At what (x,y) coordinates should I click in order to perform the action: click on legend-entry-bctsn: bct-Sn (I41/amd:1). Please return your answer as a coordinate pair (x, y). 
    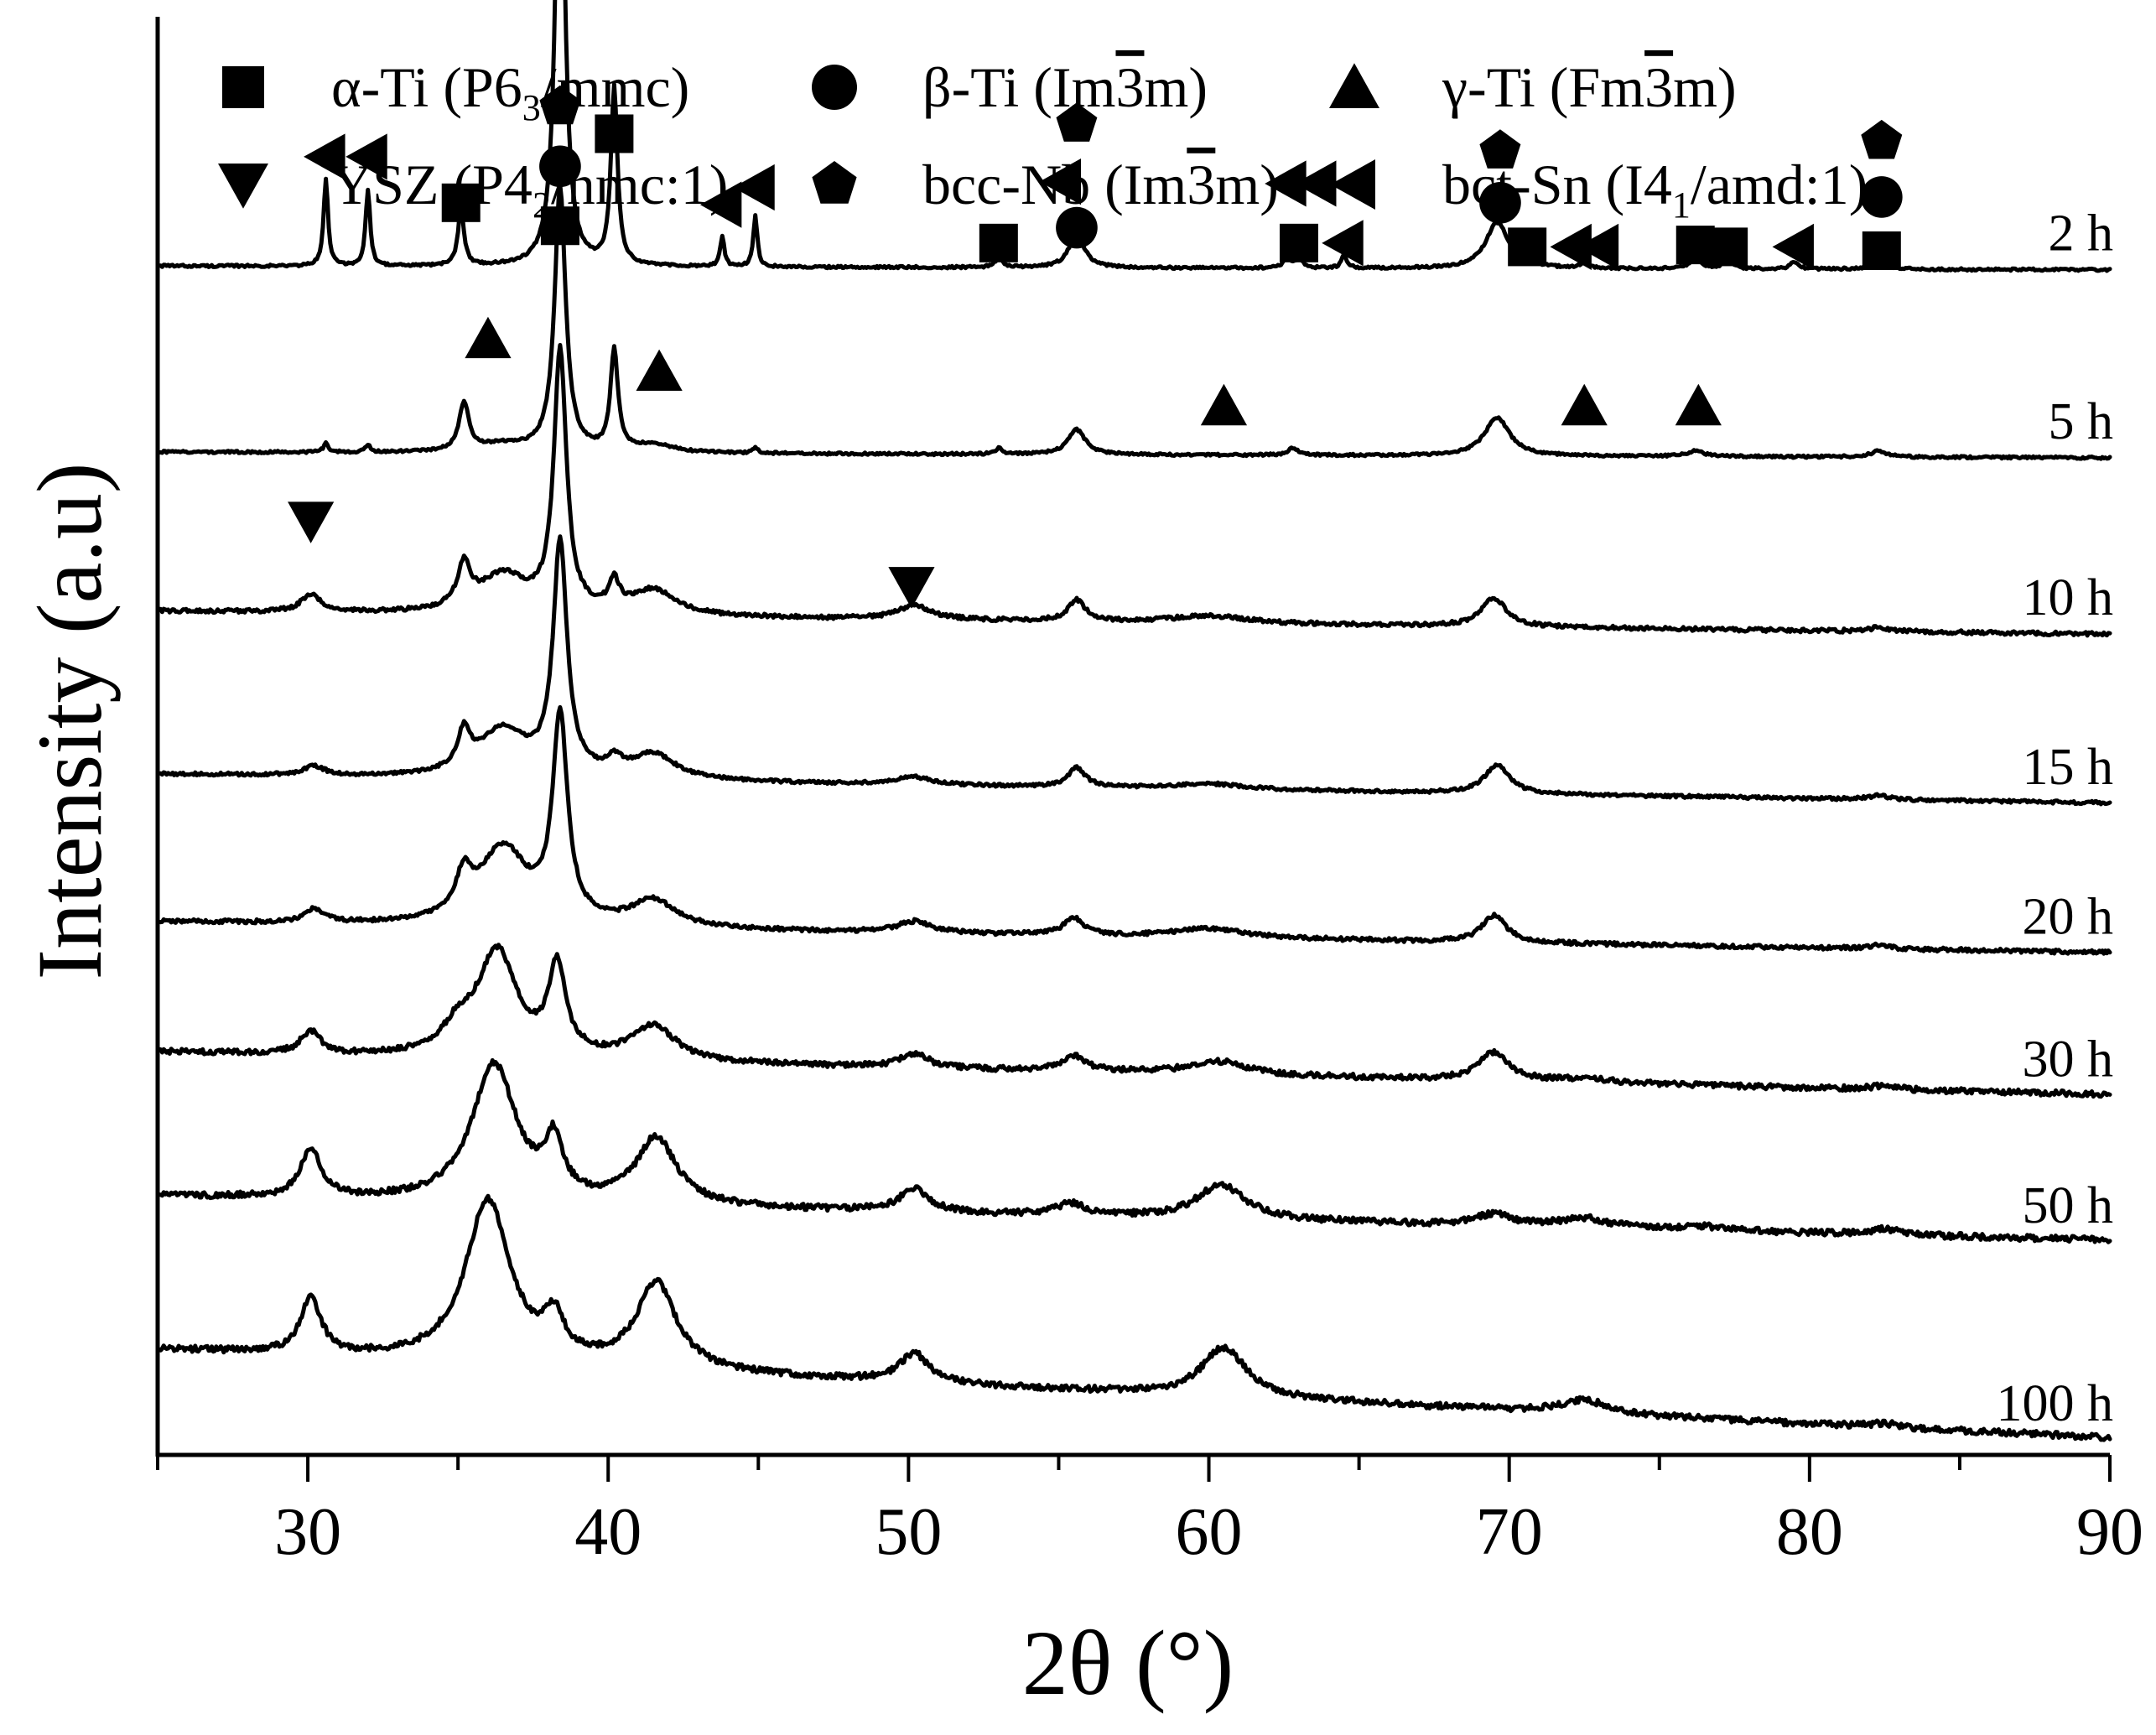
    Looking at the image, I should click on (1599, 189).